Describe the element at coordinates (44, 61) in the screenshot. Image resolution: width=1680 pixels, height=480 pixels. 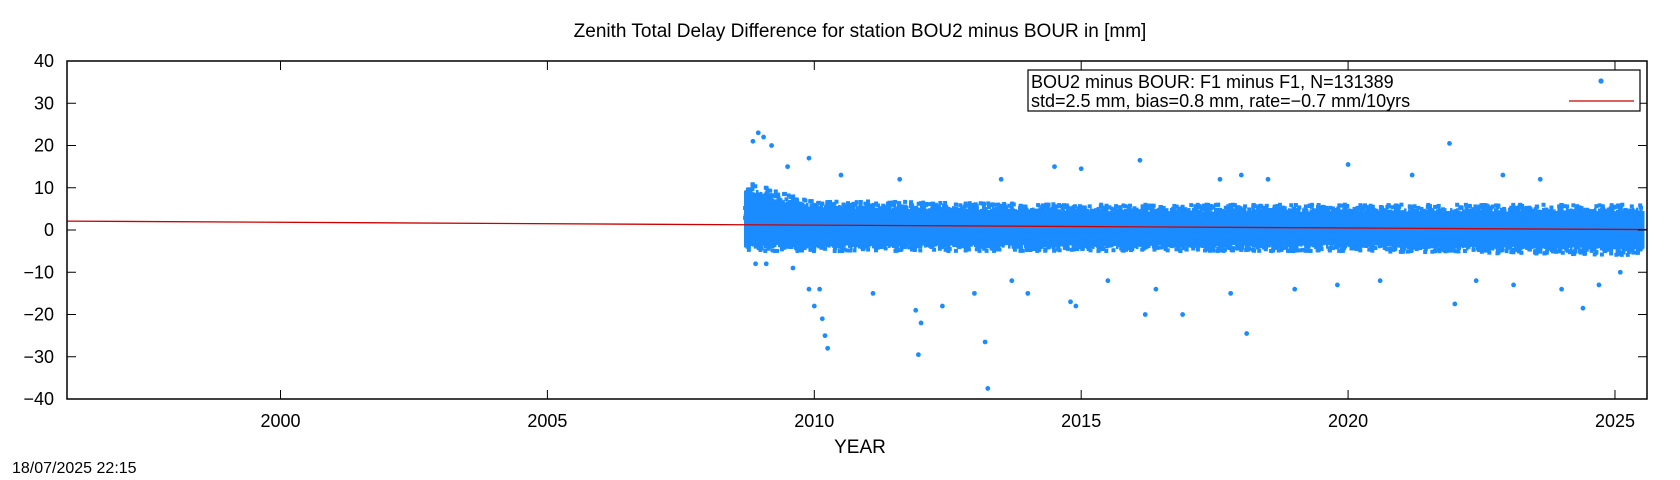
I see `y-tick-label: 40` at that location.